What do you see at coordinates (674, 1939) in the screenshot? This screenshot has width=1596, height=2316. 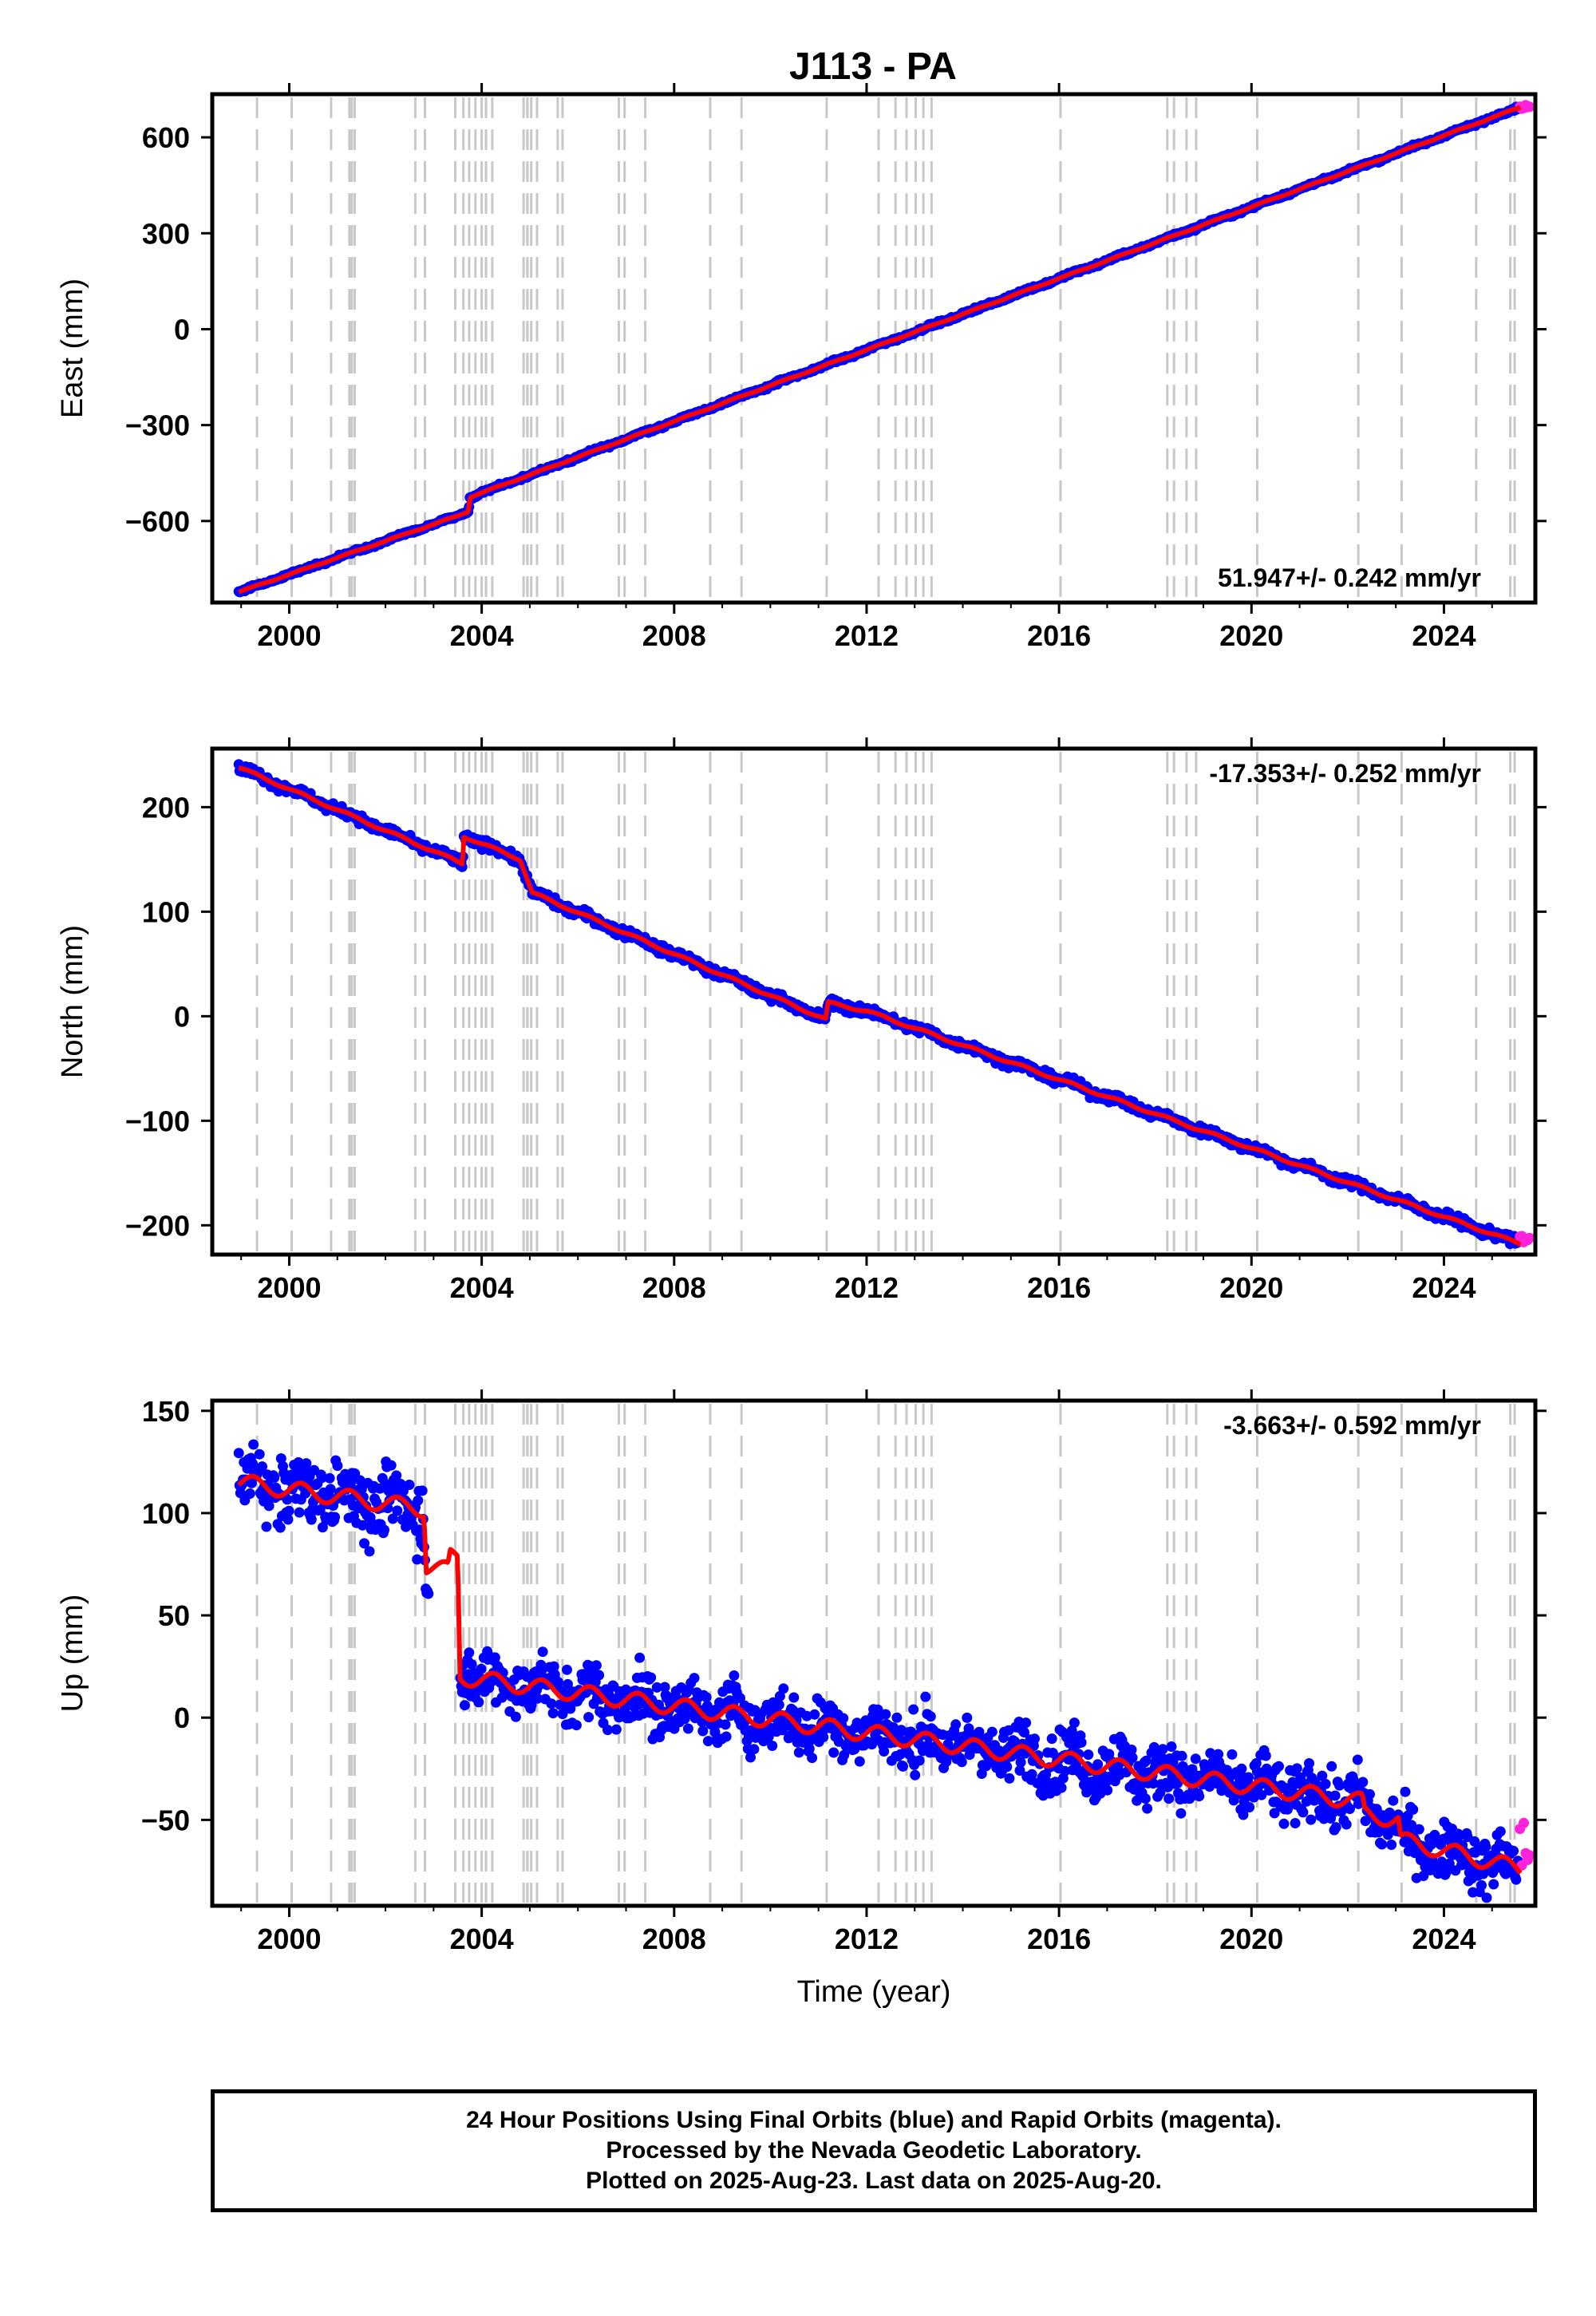 I see `x-tick-label: 2008` at bounding box center [674, 1939].